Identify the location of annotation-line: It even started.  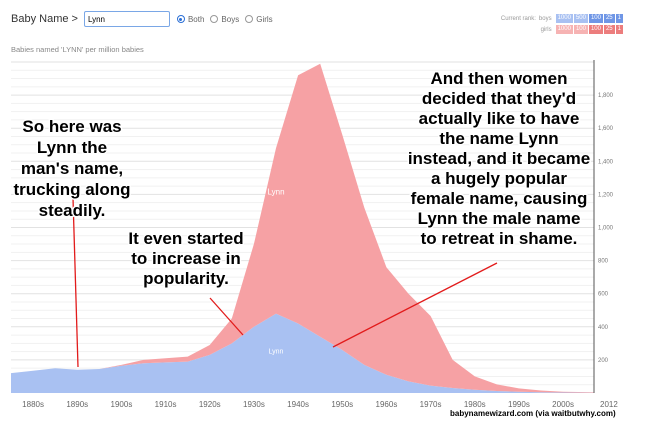
(185, 238).